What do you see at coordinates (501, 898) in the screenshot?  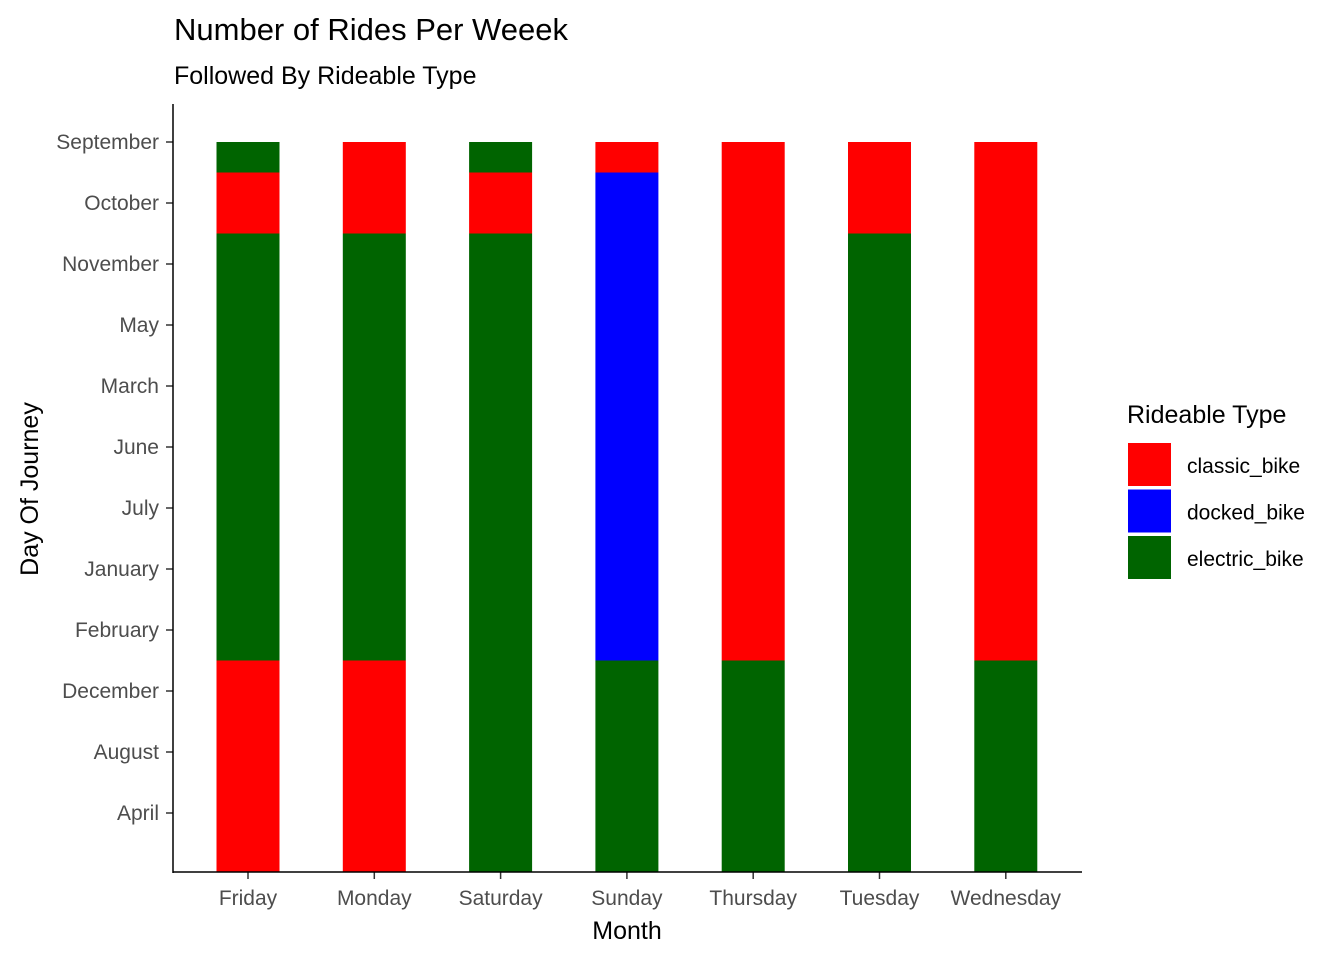 I see `x-tick-label: Saturday` at bounding box center [501, 898].